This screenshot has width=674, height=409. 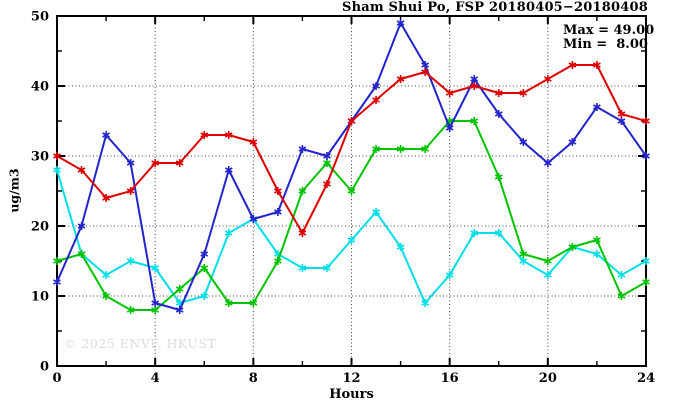 I want to click on y-tick-label: 30, so click(x=40, y=157).